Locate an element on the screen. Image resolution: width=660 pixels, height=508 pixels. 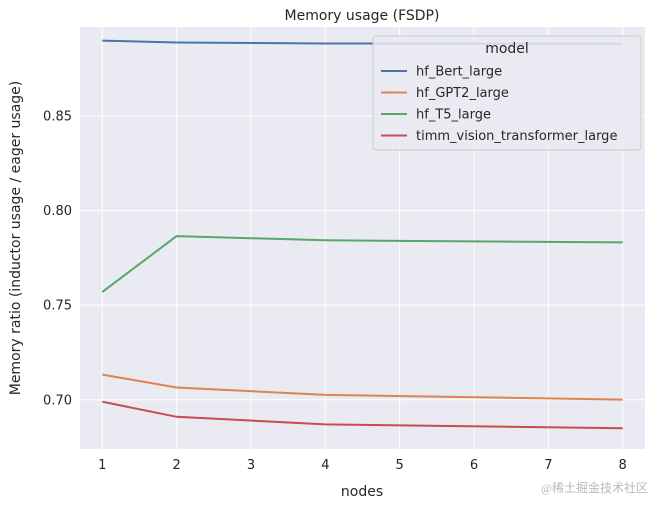
series-line-timm-vision-transformer-large is located at coordinates (362, 415).